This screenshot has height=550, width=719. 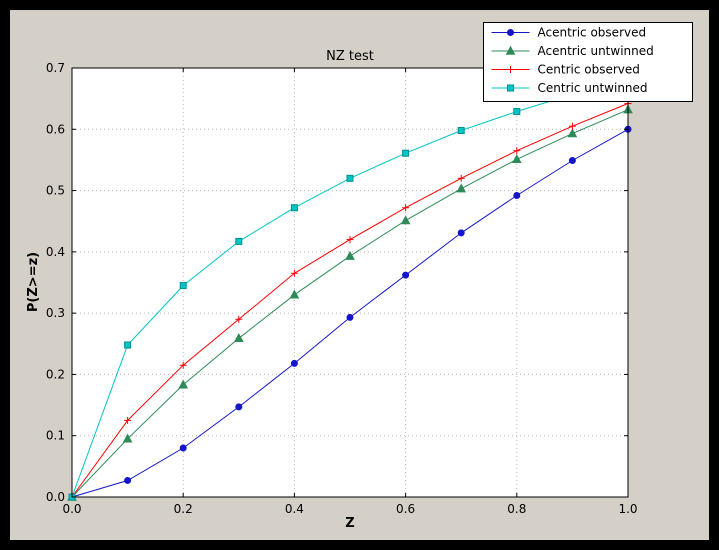 I want to click on legend-item-acentric-observed: Acentric observed, so click(x=569, y=33).